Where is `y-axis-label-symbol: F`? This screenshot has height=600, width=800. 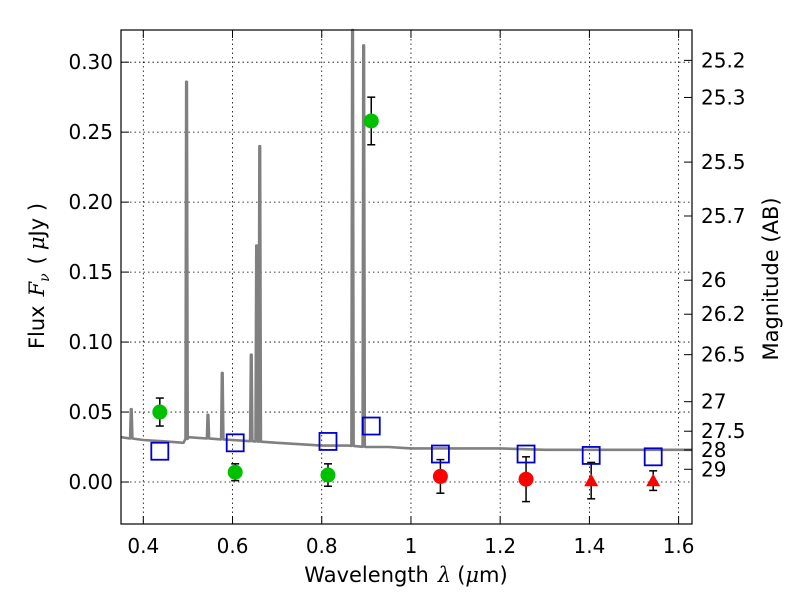
y-axis-label-symbol: F is located at coordinates (37, 288).